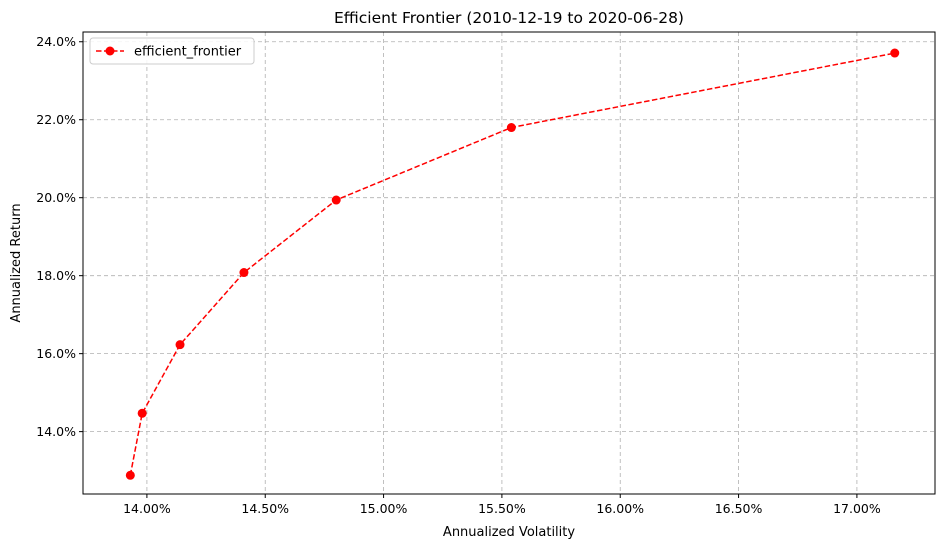 Image resolution: width=945 pixels, height=547 pixels. Describe the element at coordinates (56, 431) in the screenshot. I see `y-tick-label: 14.0%` at that location.